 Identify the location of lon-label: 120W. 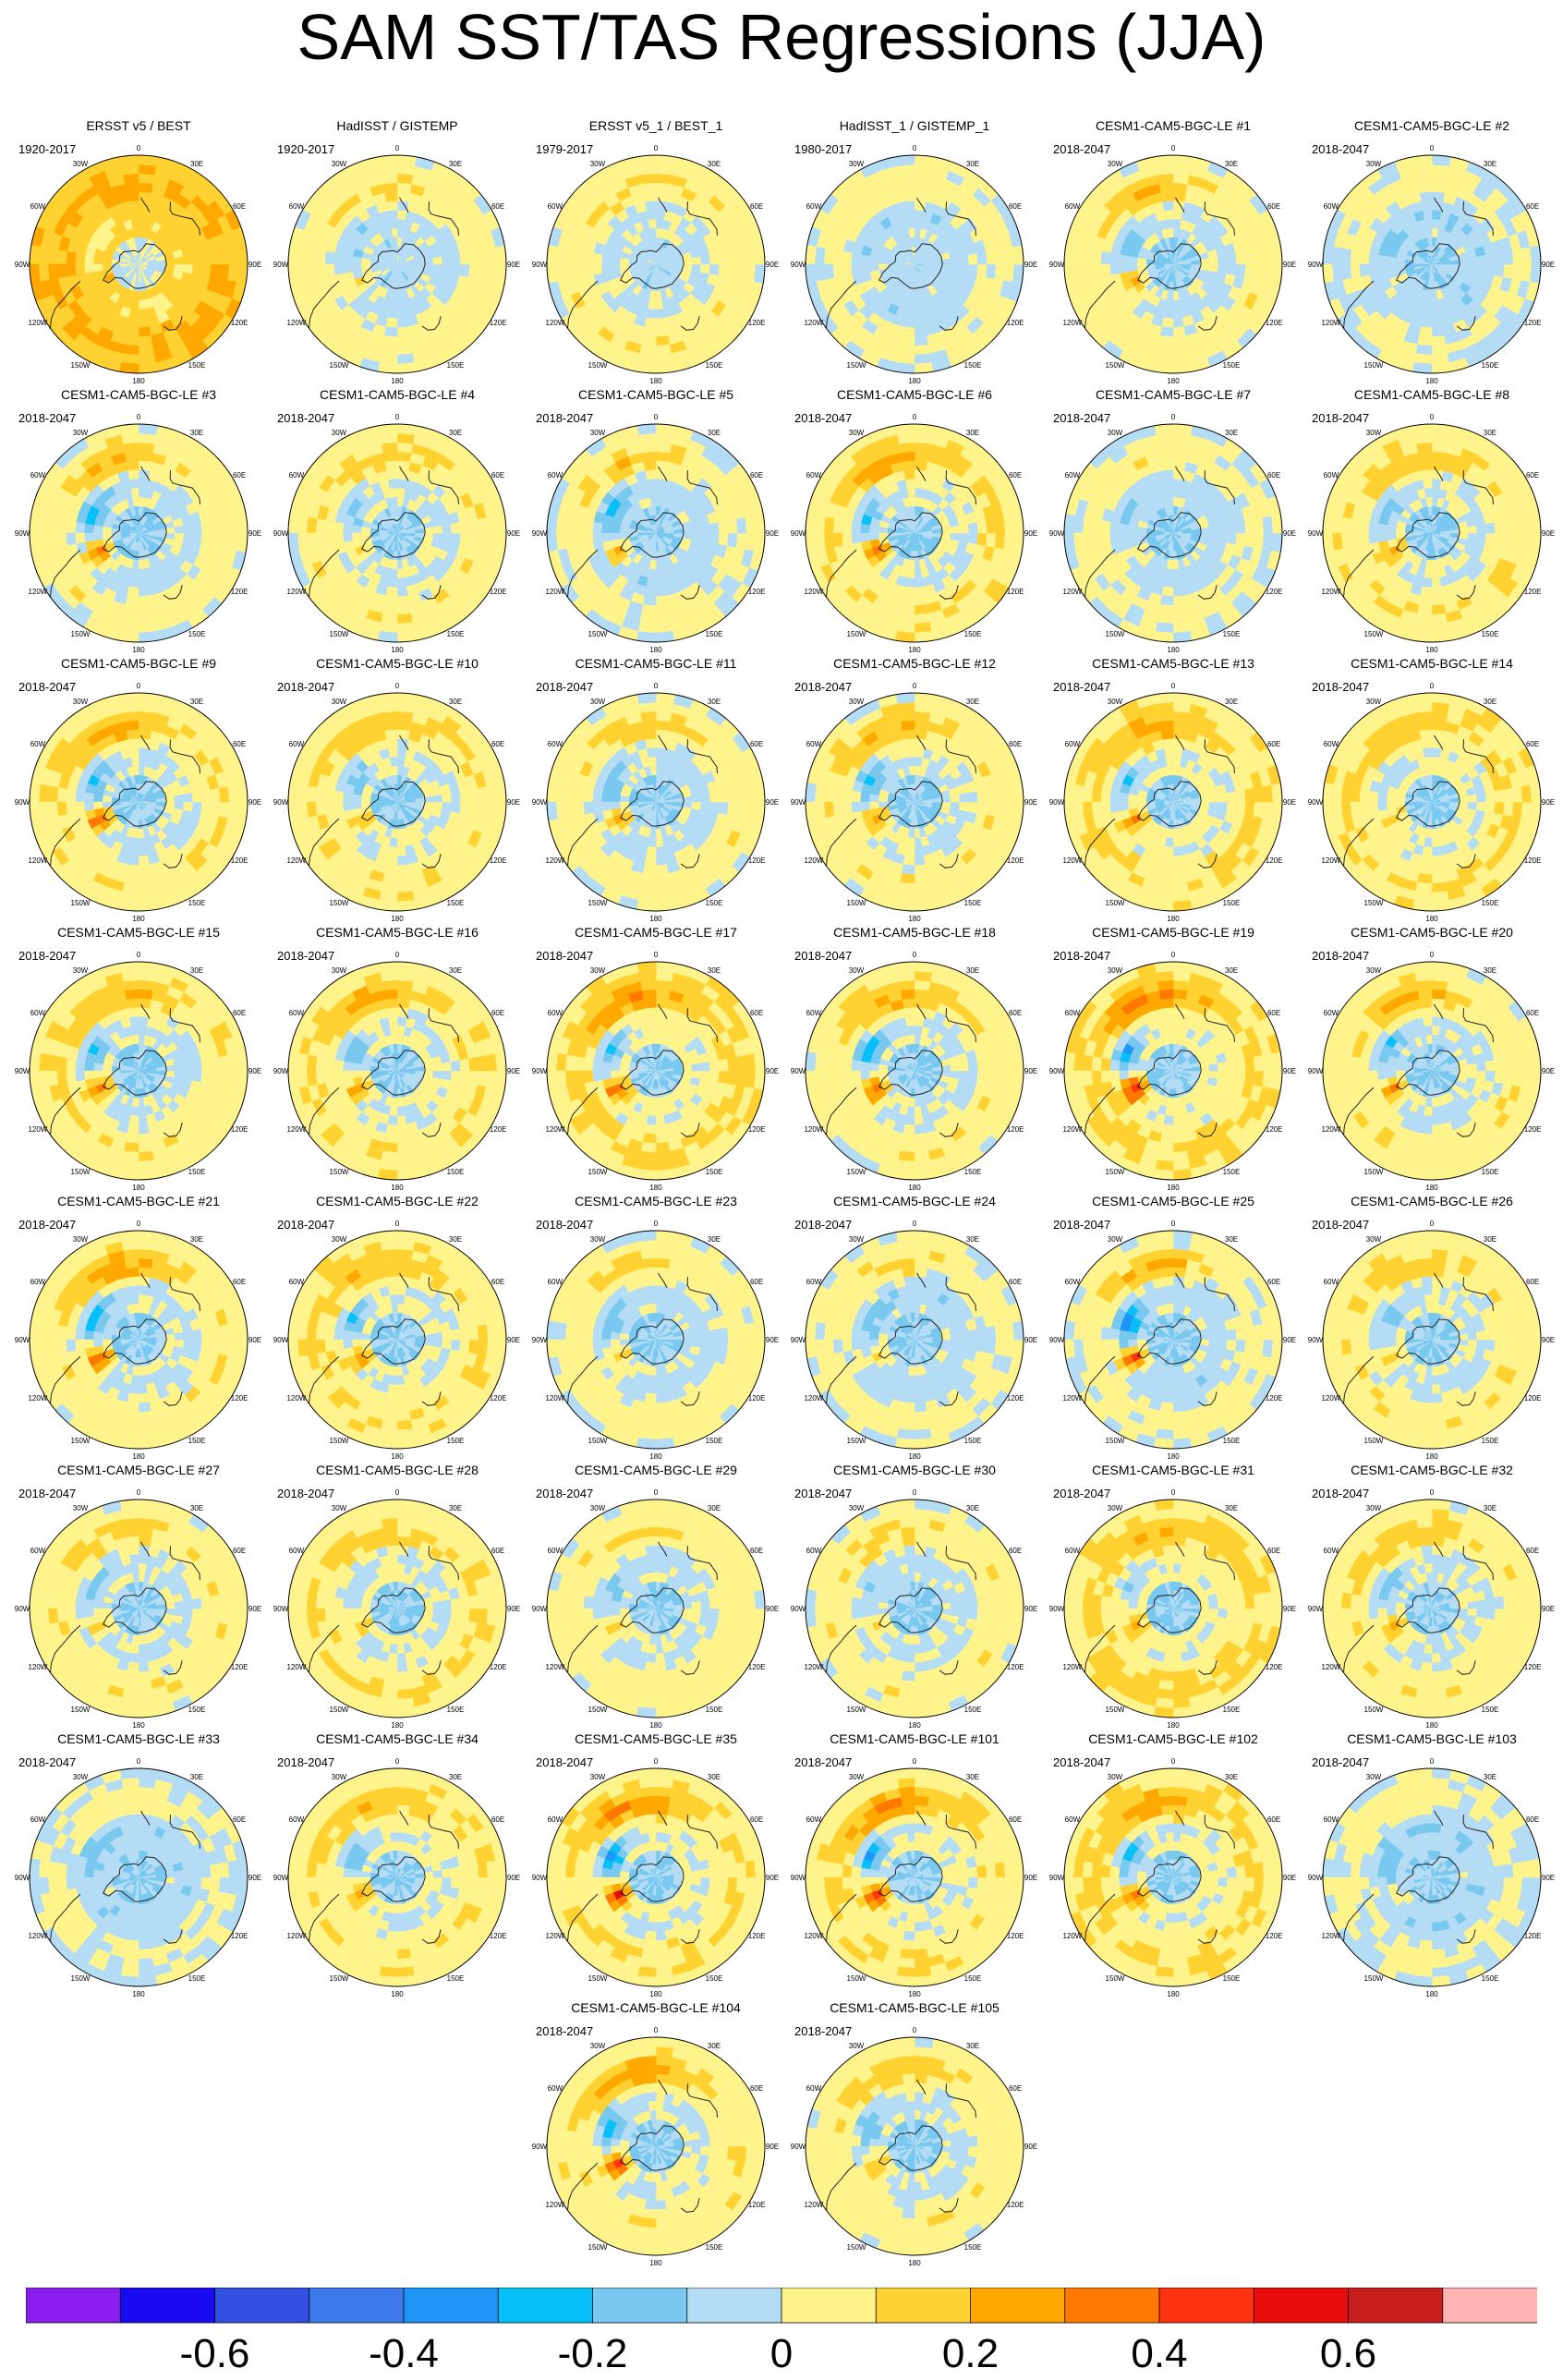
(1072, 323).